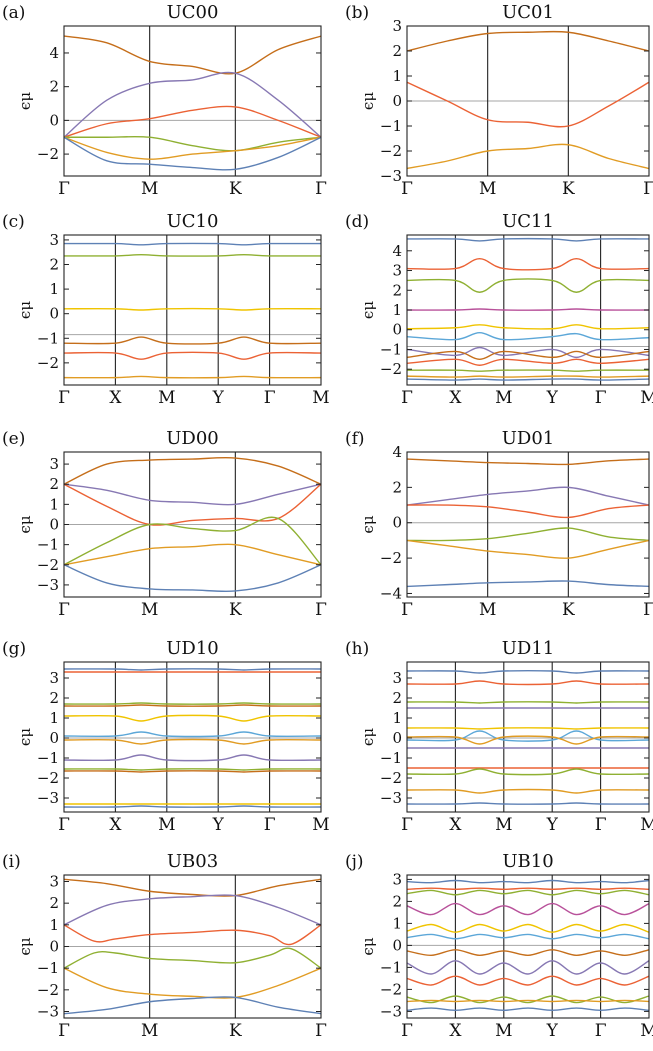 This screenshot has height=1051, width=653. I want to click on panel-ud01: (f) UD01 ϵμ −4 −2 0 2 4 Γ M K Γ, so click(499, 524).